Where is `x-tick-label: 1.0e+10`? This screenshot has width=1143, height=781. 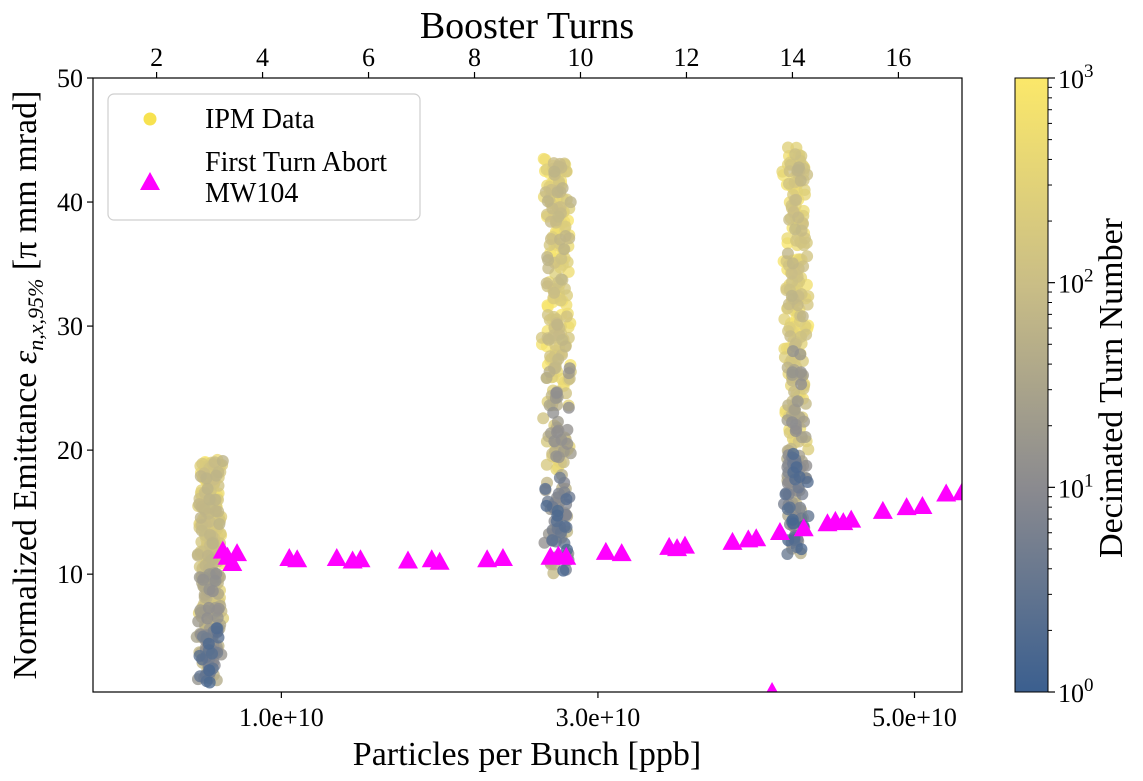
x-tick-label: 1.0e+10 is located at coordinates (281, 717).